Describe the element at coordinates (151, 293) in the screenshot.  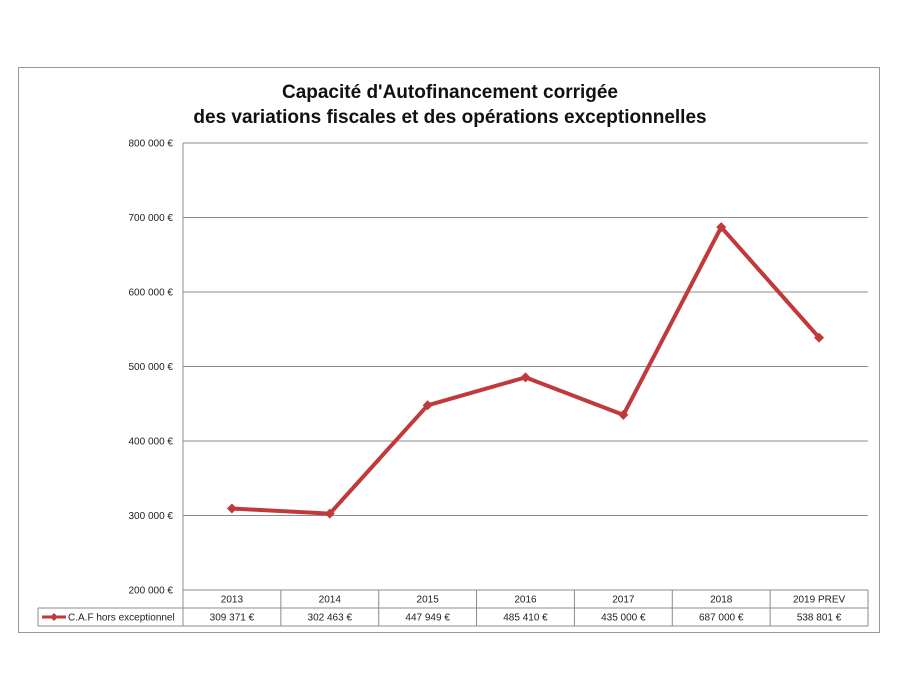
I see `y-tick-label: 600 000 €` at that location.